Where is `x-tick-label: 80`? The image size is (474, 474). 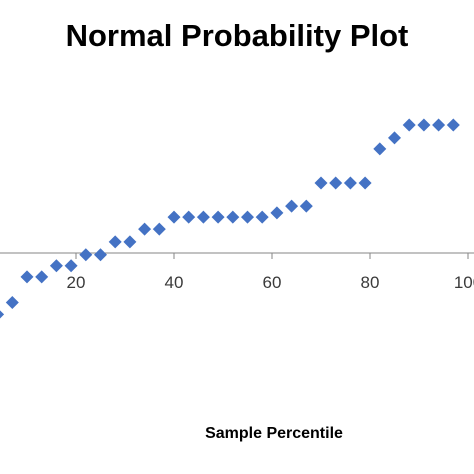 x-tick-label: 80 is located at coordinates (370, 282).